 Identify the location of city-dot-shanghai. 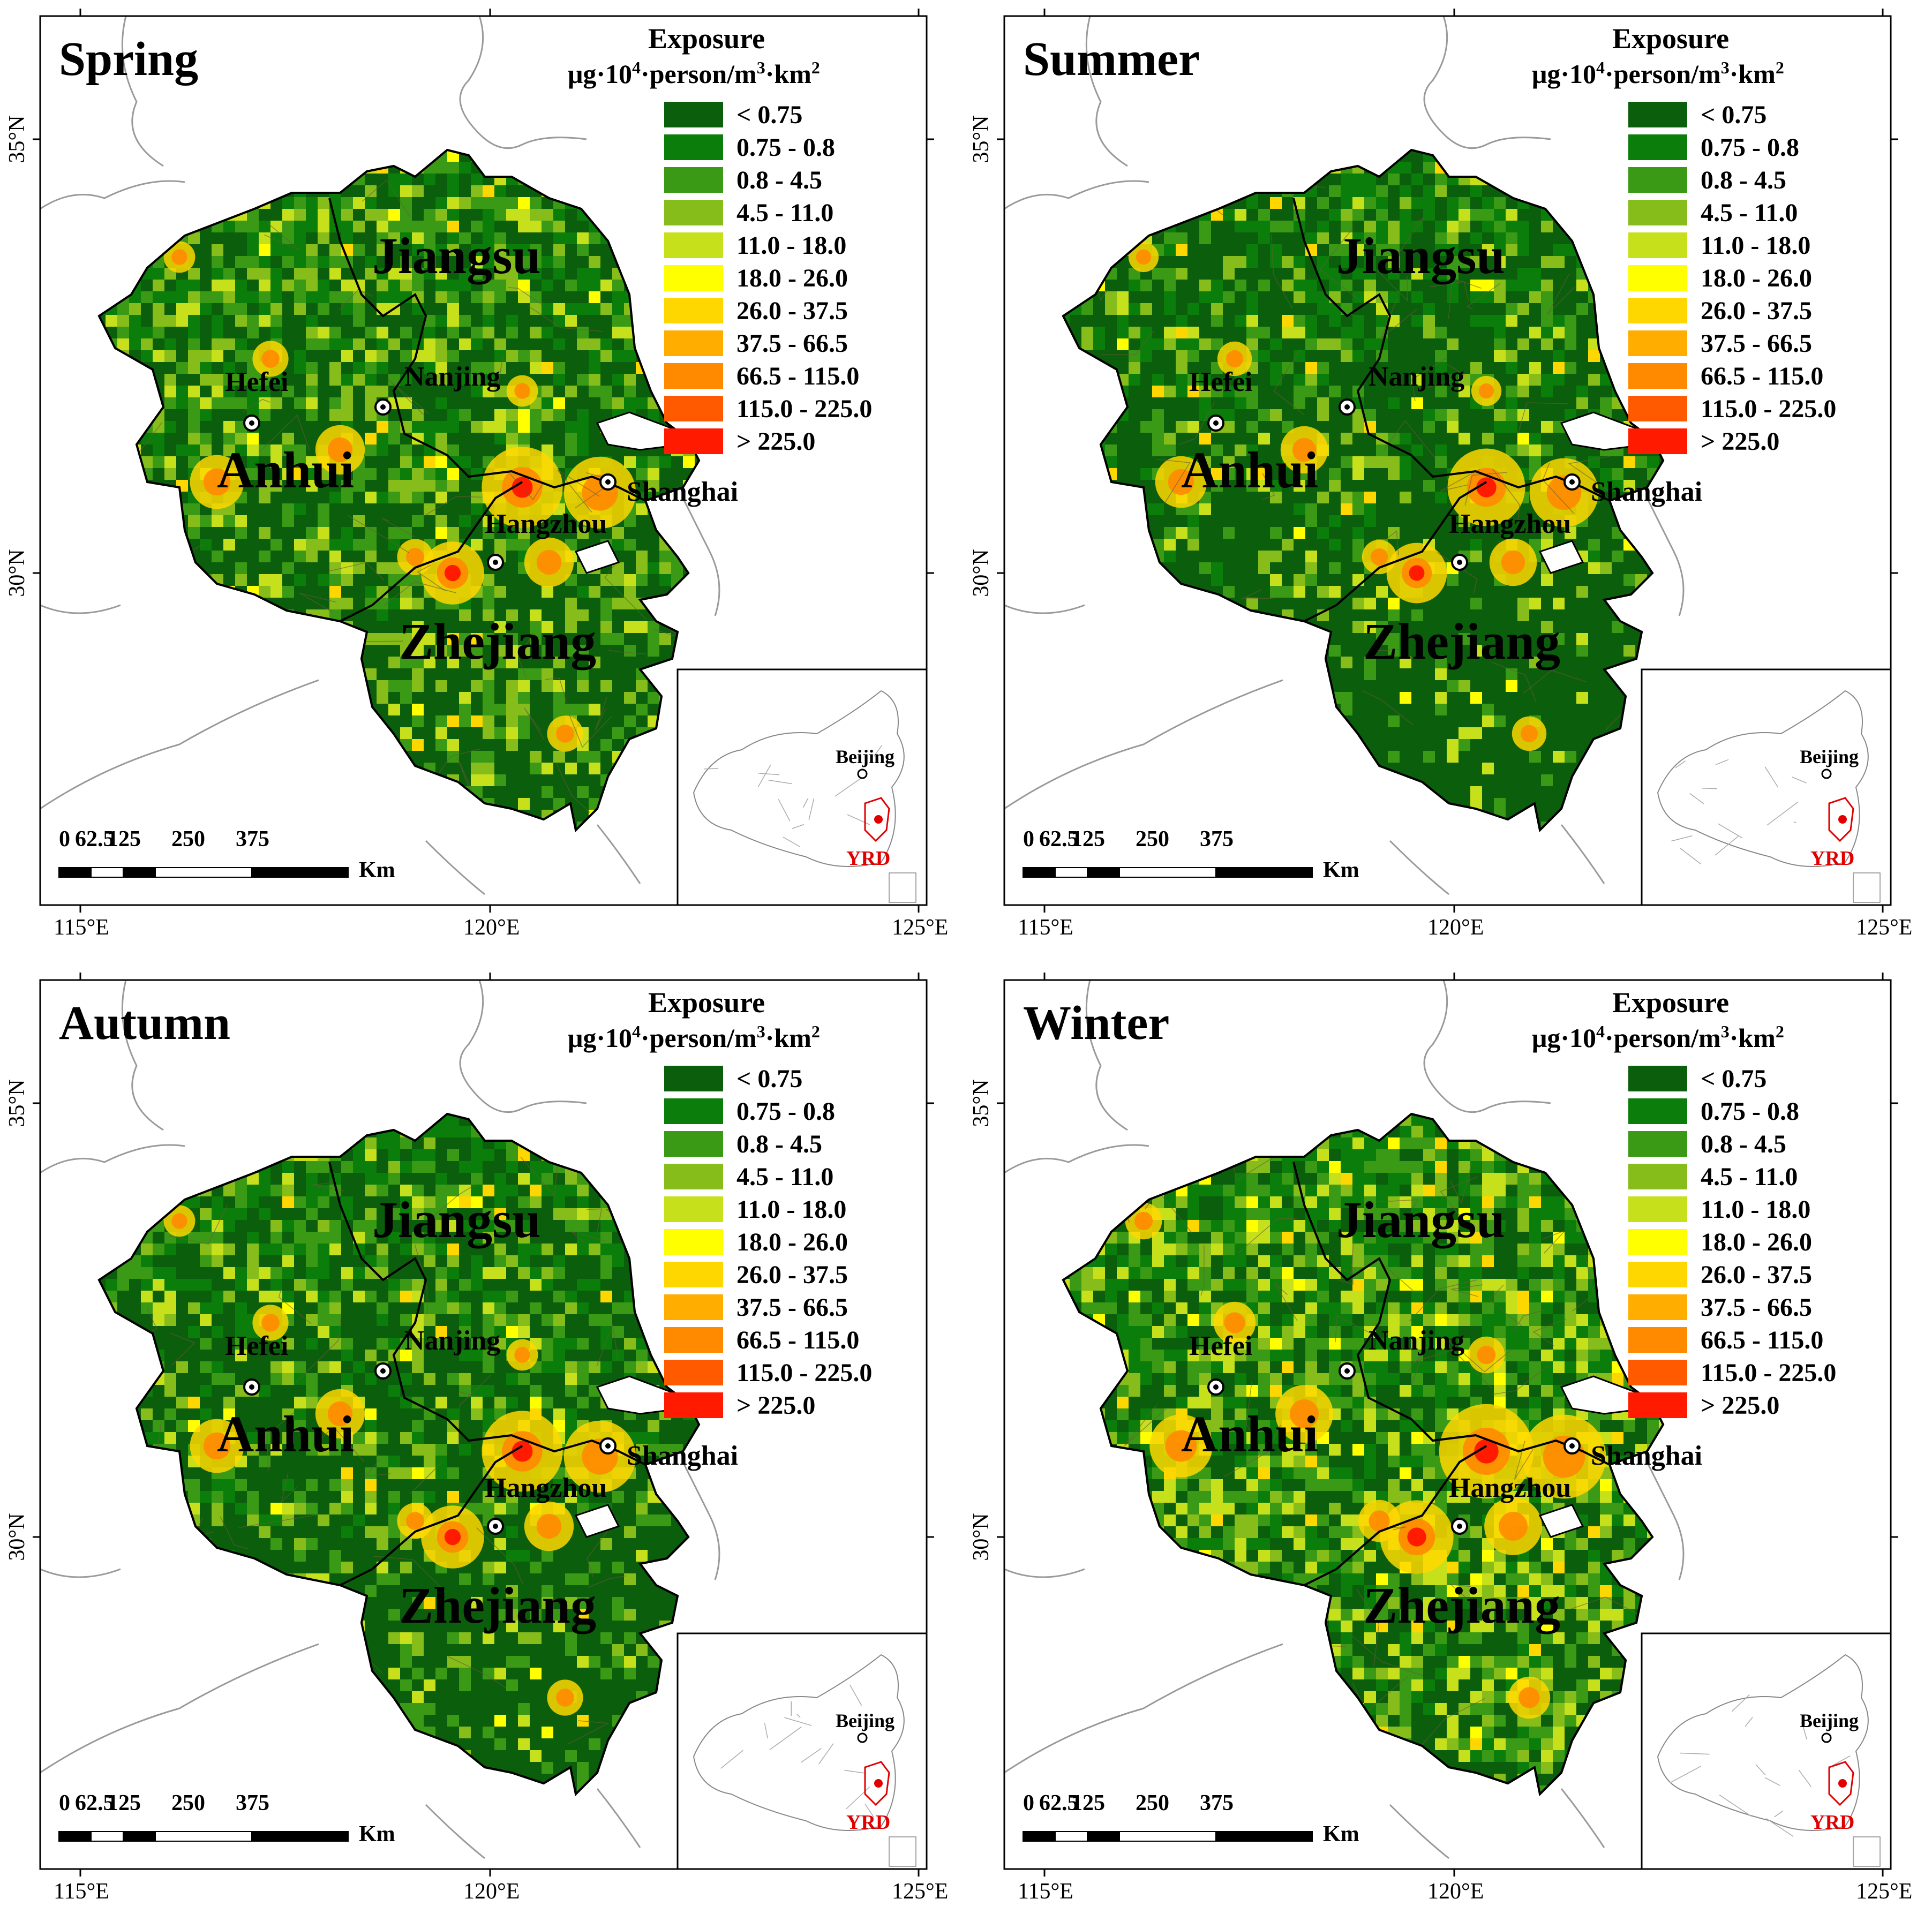
(608, 482).